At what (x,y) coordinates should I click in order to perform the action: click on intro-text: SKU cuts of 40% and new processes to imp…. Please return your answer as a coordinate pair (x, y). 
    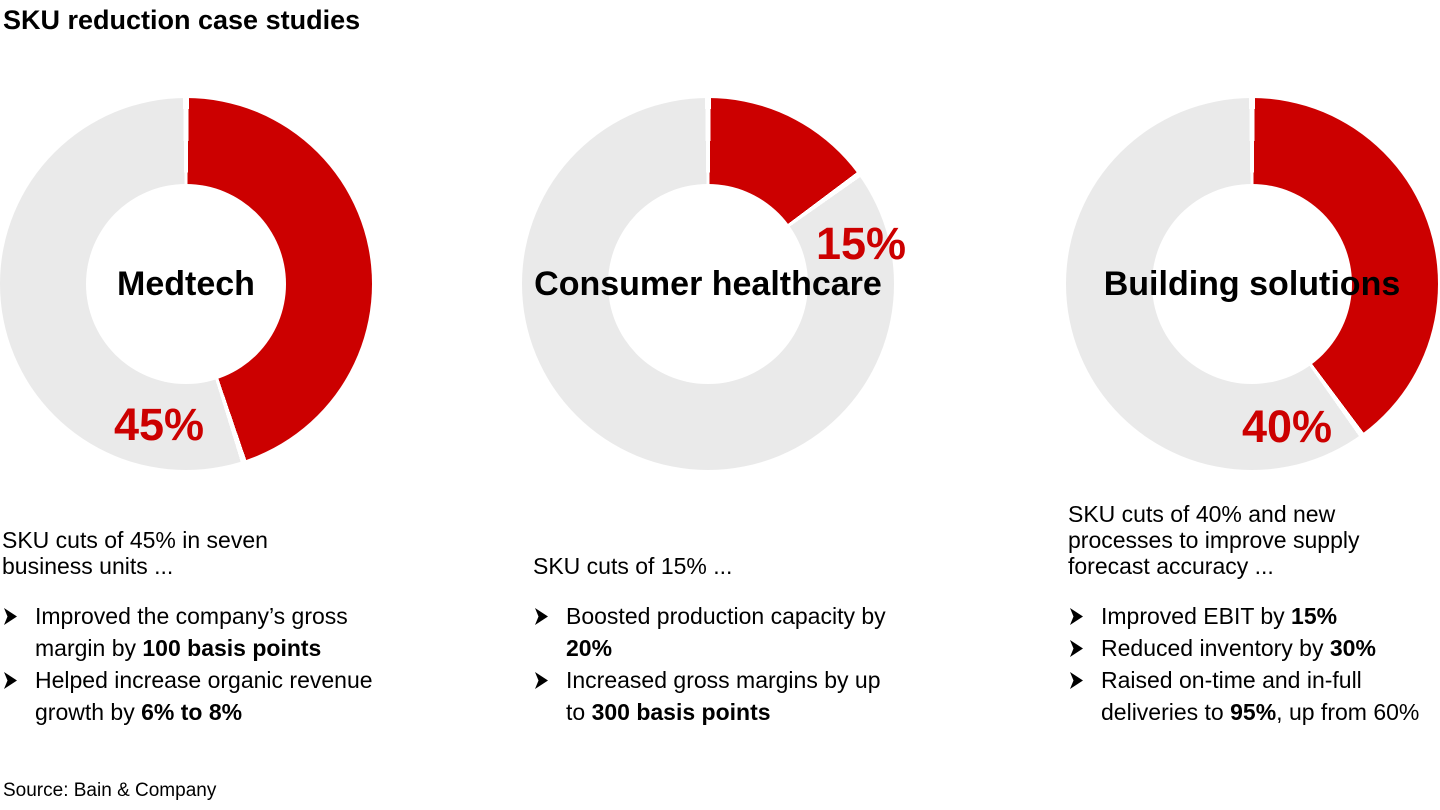
    Looking at the image, I should click on (1254, 538).